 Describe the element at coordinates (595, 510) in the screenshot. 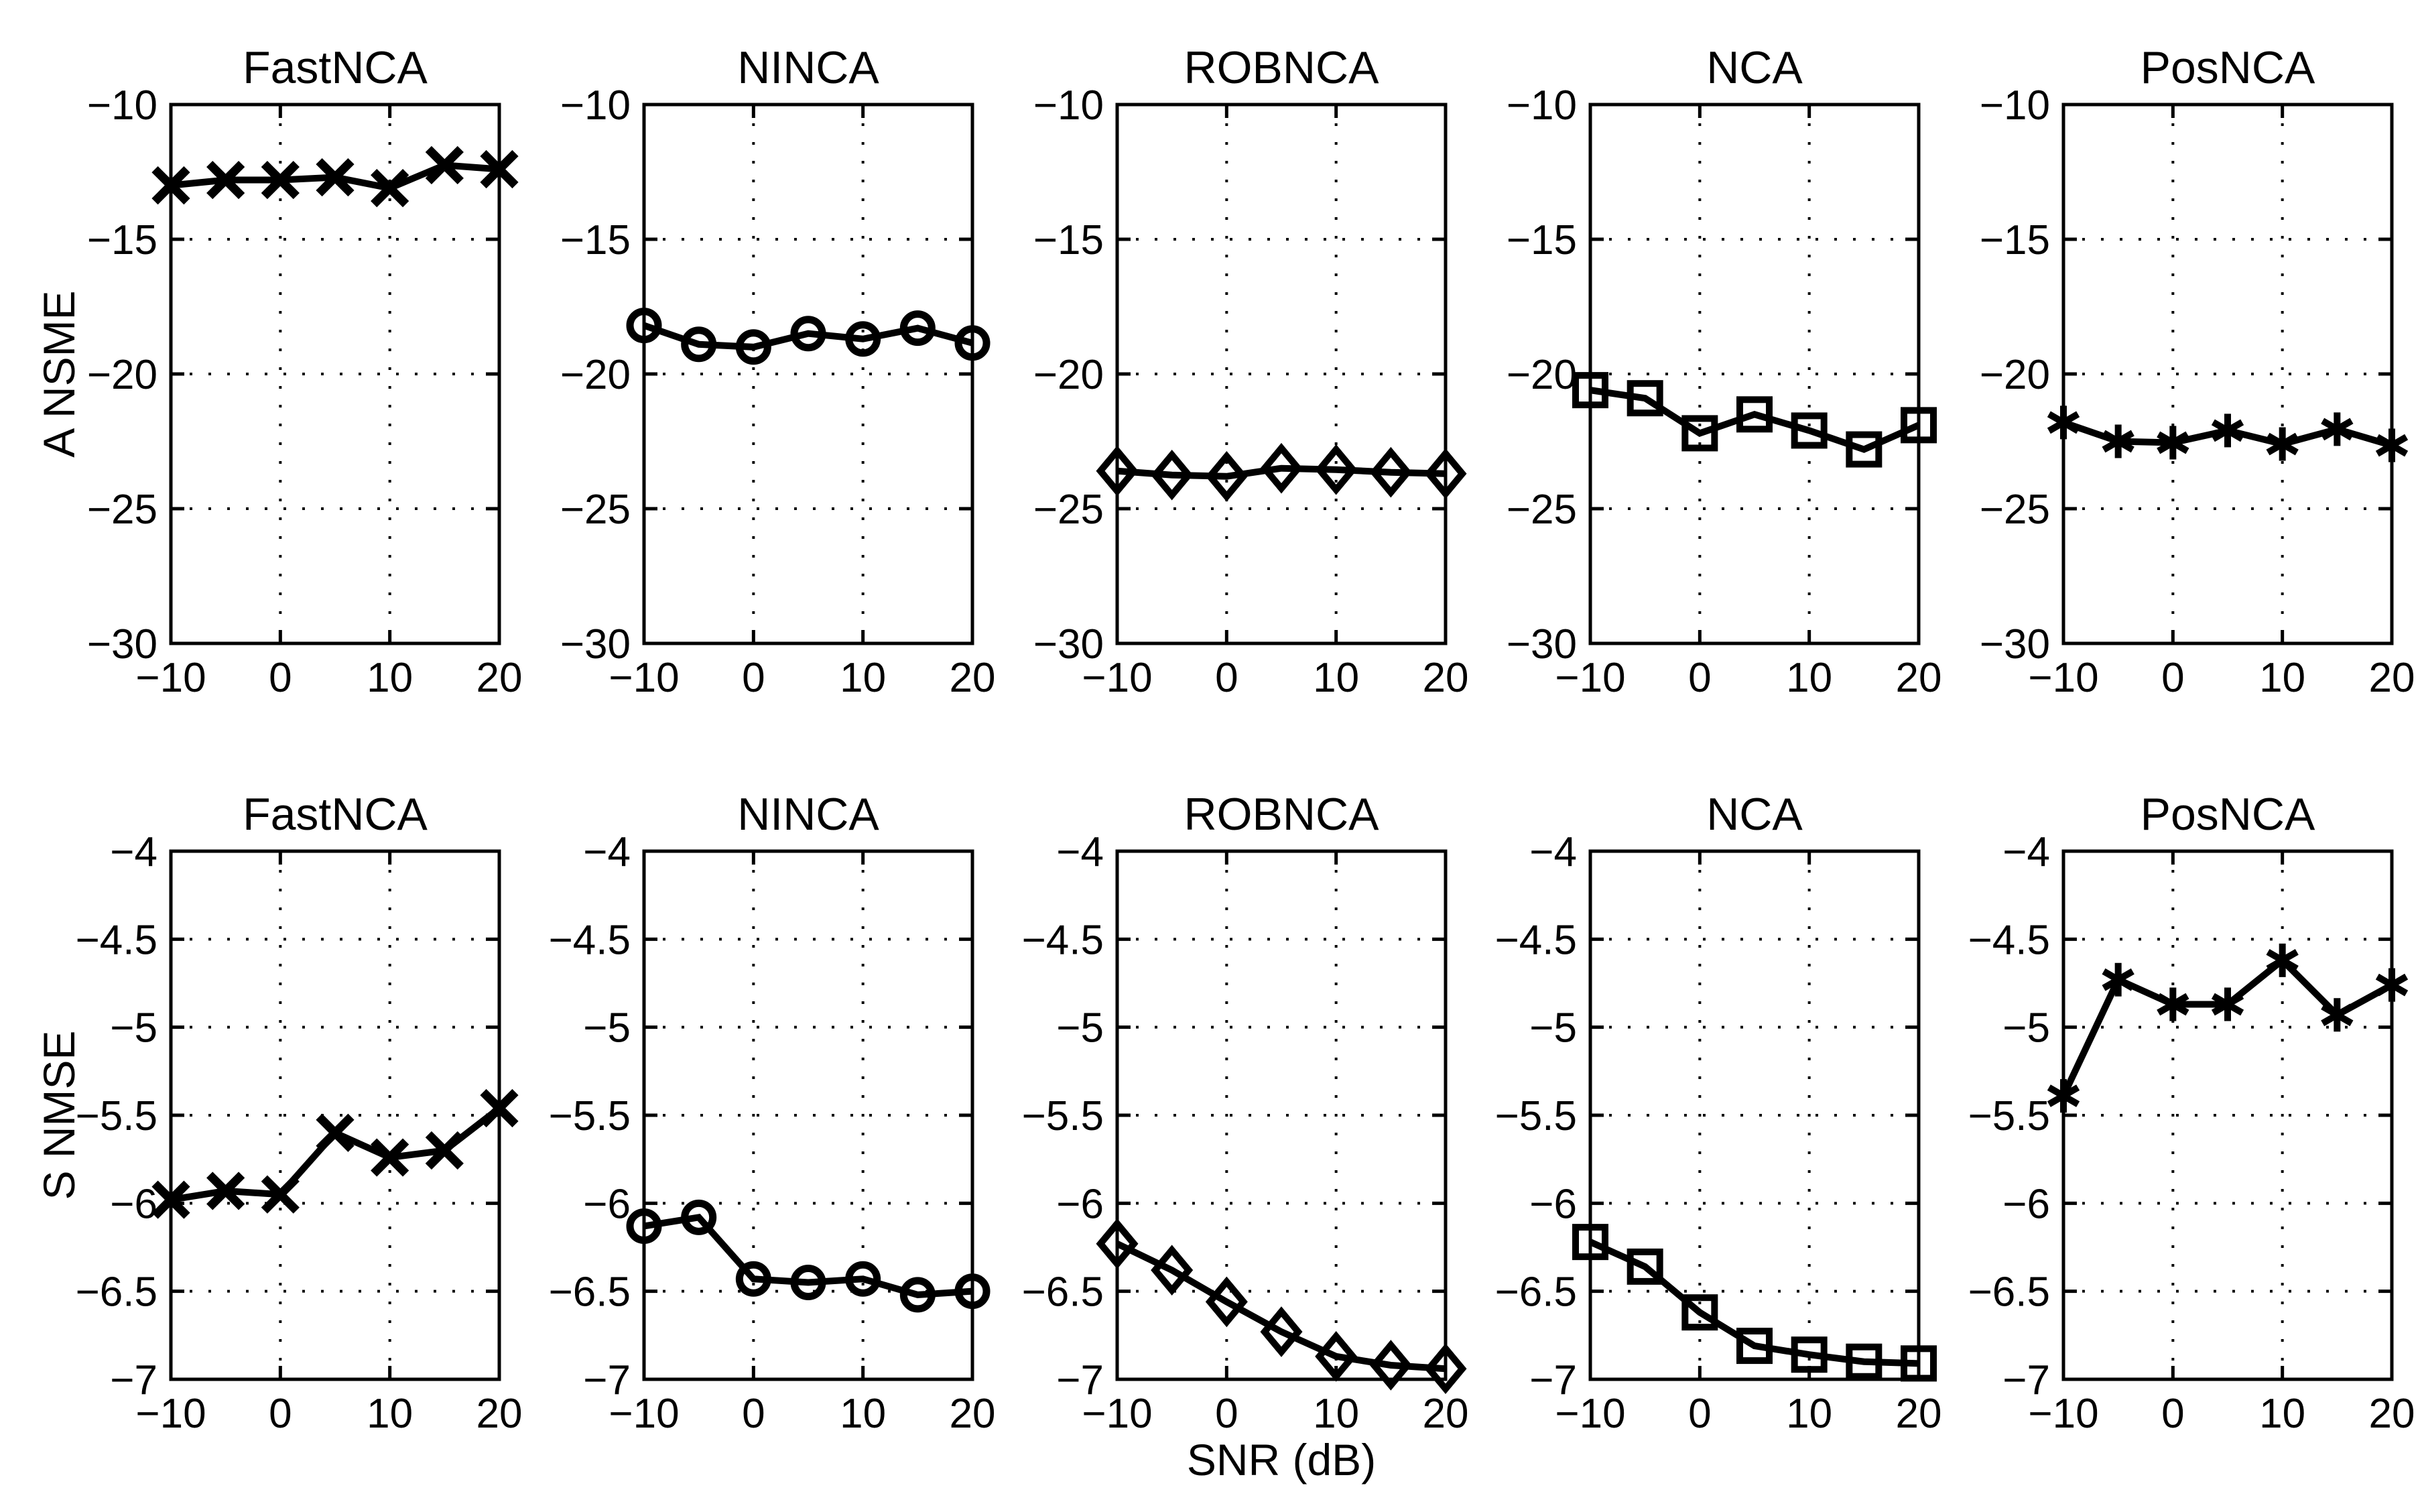

I see `y-tick-label: −25` at that location.